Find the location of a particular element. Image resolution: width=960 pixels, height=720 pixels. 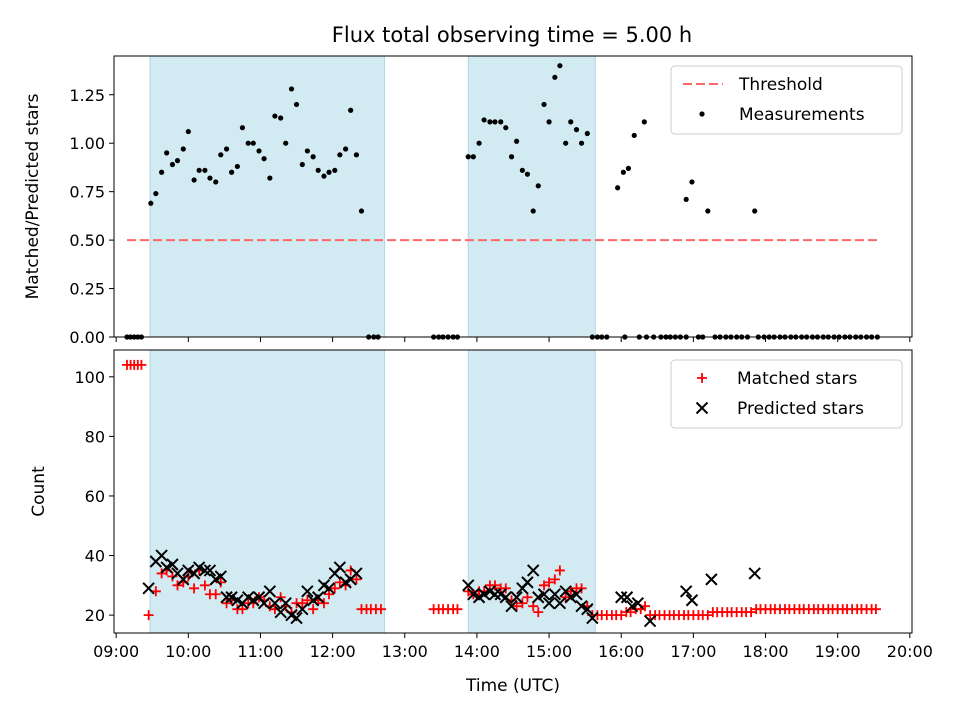

ratio-y-axis: 0.00 0.25 0.50 0.75 1.00 1.25 is located at coordinates (91, 216).